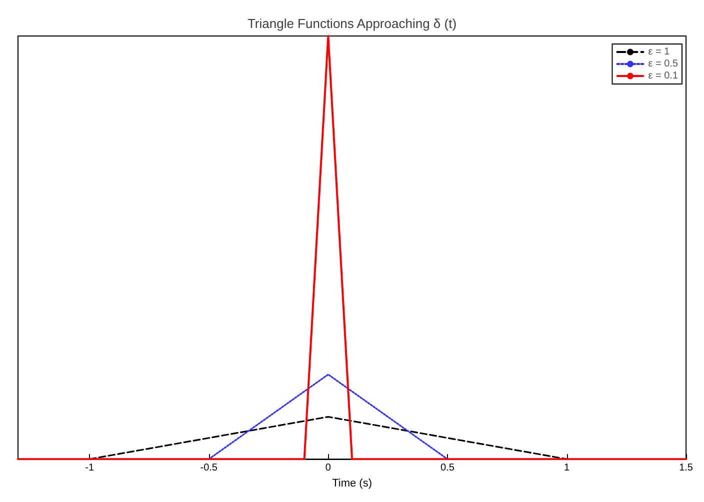 The height and width of the screenshot is (502, 704). Describe the element at coordinates (352, 23) in the screenshot. I see `chart-title: Triangle Functions Approaching δ (t)` at that location.